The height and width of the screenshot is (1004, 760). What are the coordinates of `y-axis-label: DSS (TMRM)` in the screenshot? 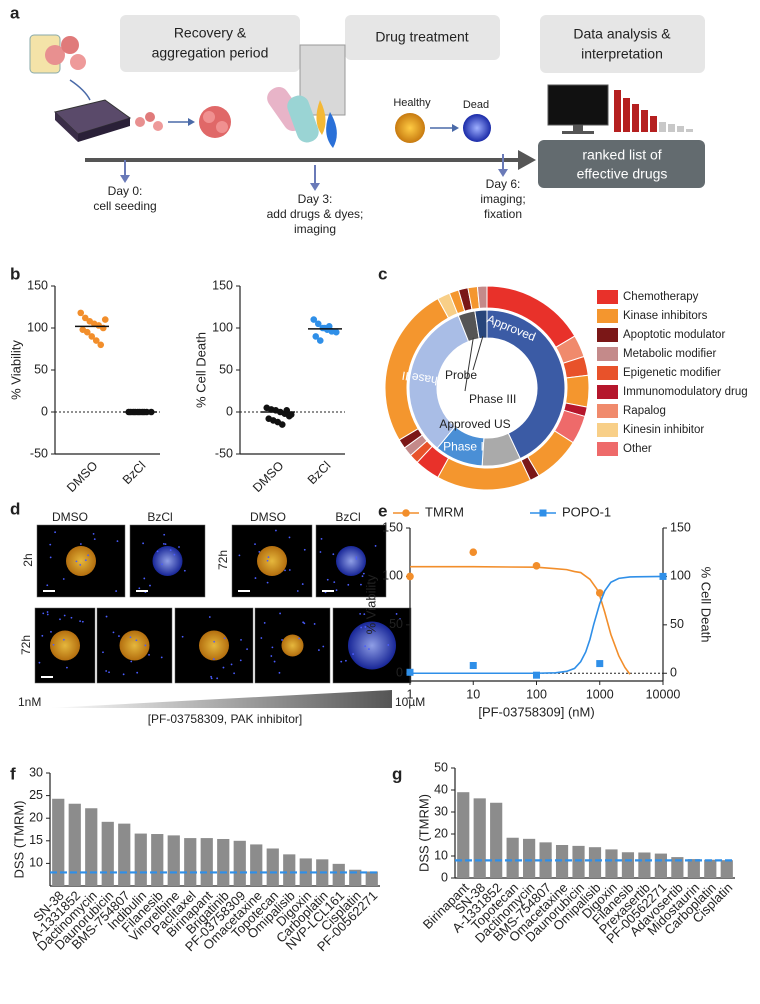 It's located at (423, 833).